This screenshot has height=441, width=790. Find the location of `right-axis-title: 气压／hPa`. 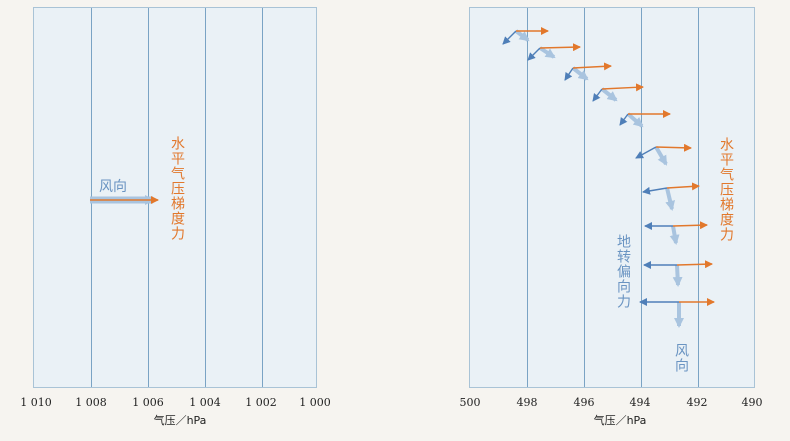

right-axis-title: 气压／hPa is located at coordinates (620, 420).